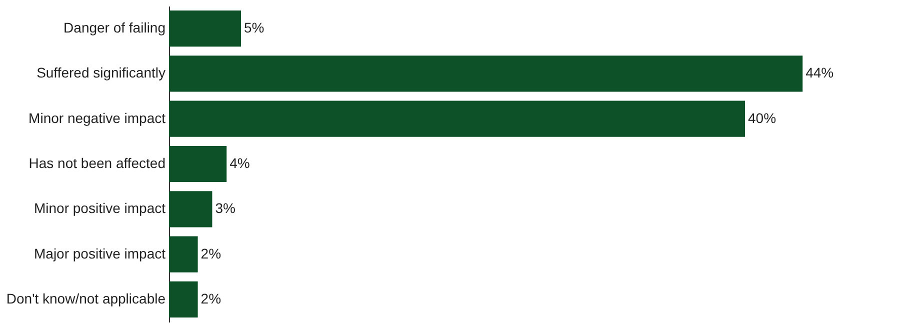  Describe the element at coordinates (100, 208) in the screenshot. I see `y-tick-label: Minor positive impact` at that location.